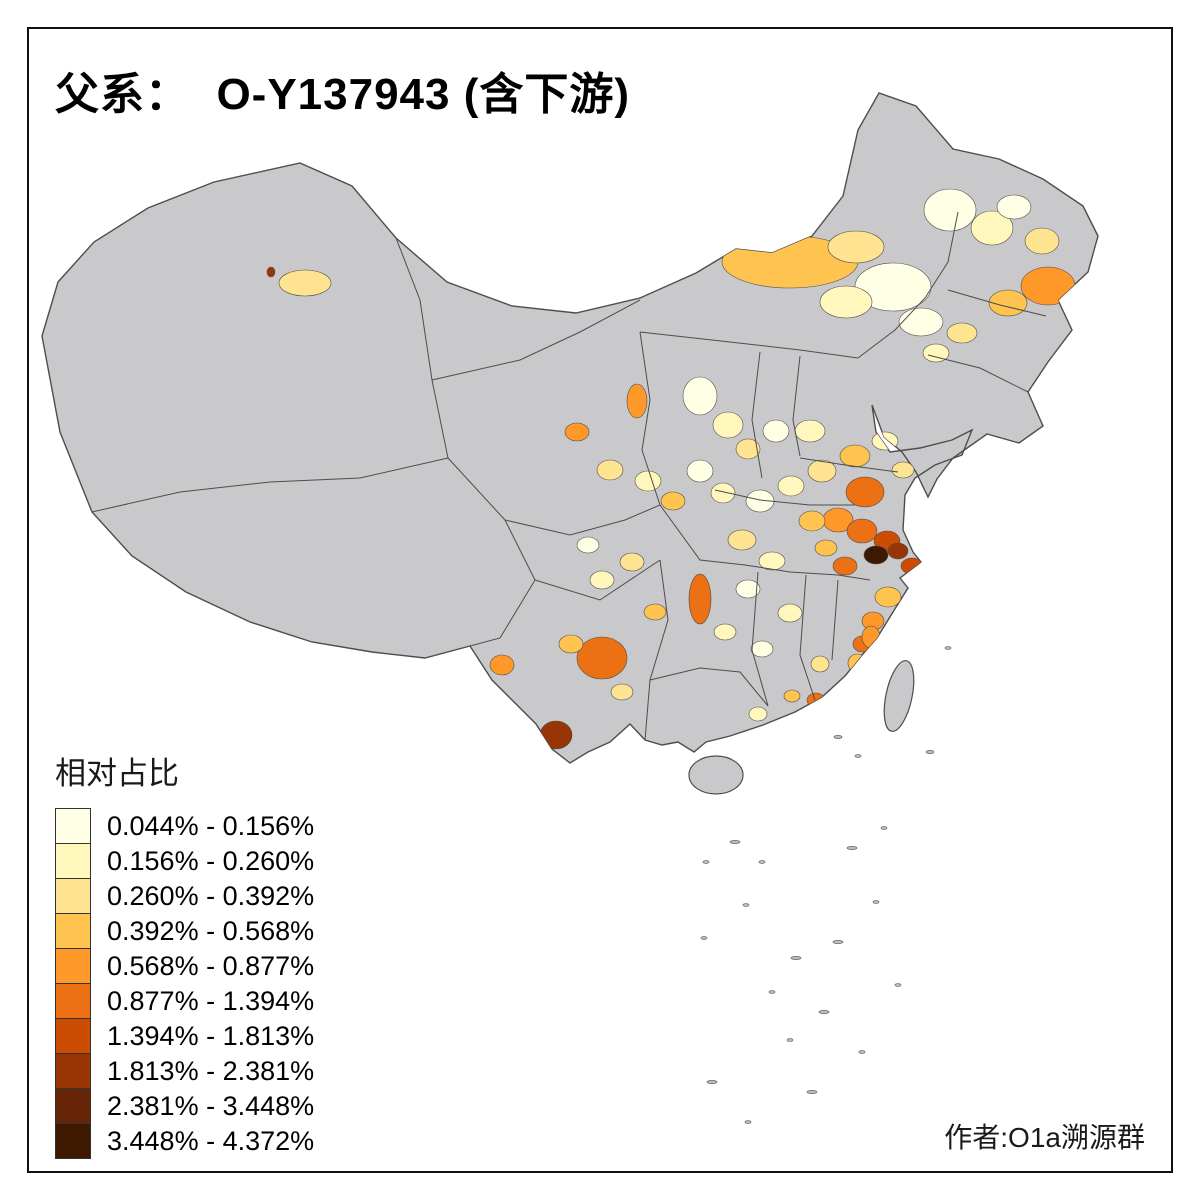 The image size is (1200, 1200). What do you see at coordinates (211, 1000) in the screenshot?
I see `legend-label: 0.877% - 1.394%` at bounding box center [211, 1000].